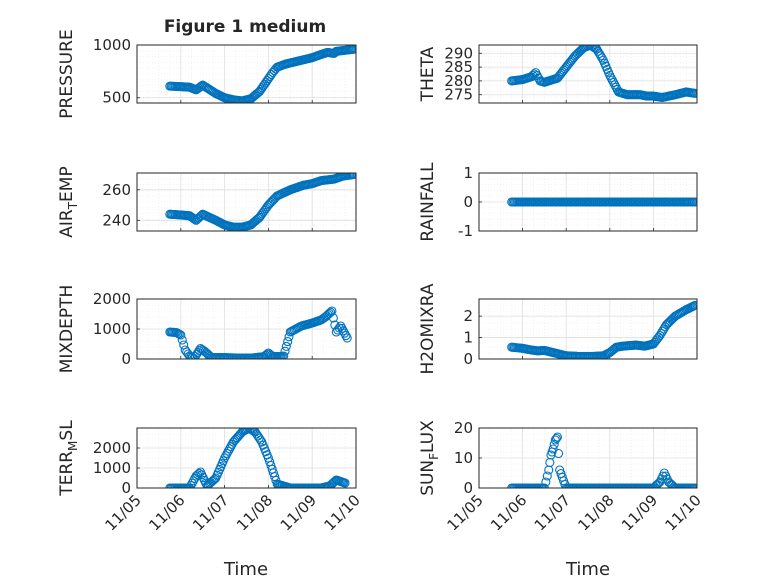 The width and height of the screenshot is (778, 583). Describe the element at coordinates (458, 95) in the screenshot. I see `y-tick-label: 275` at that location.